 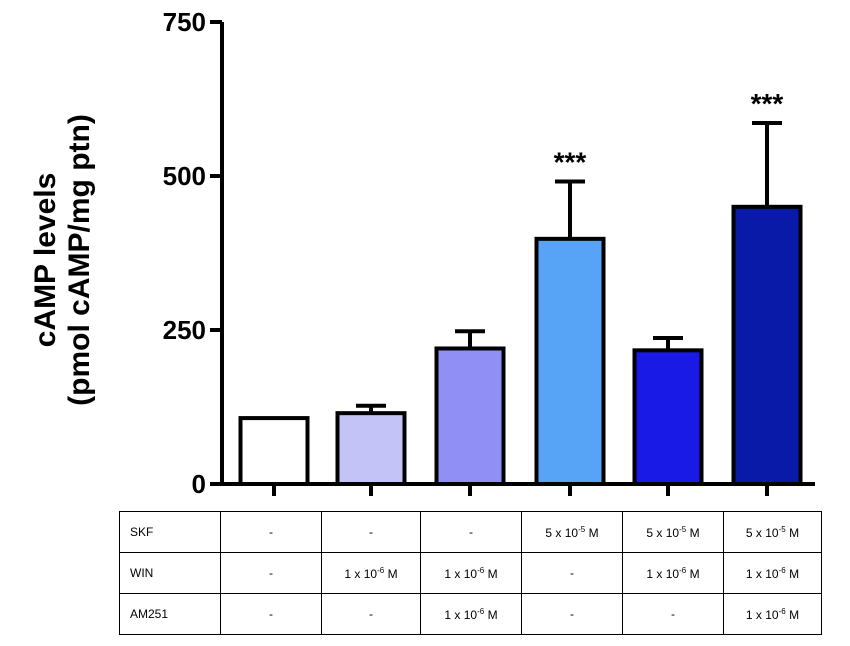 What do you see at coordinates (199, 484) in the screenshot?
I see `y-tick-label: 0` at bounding box center [199, 484].